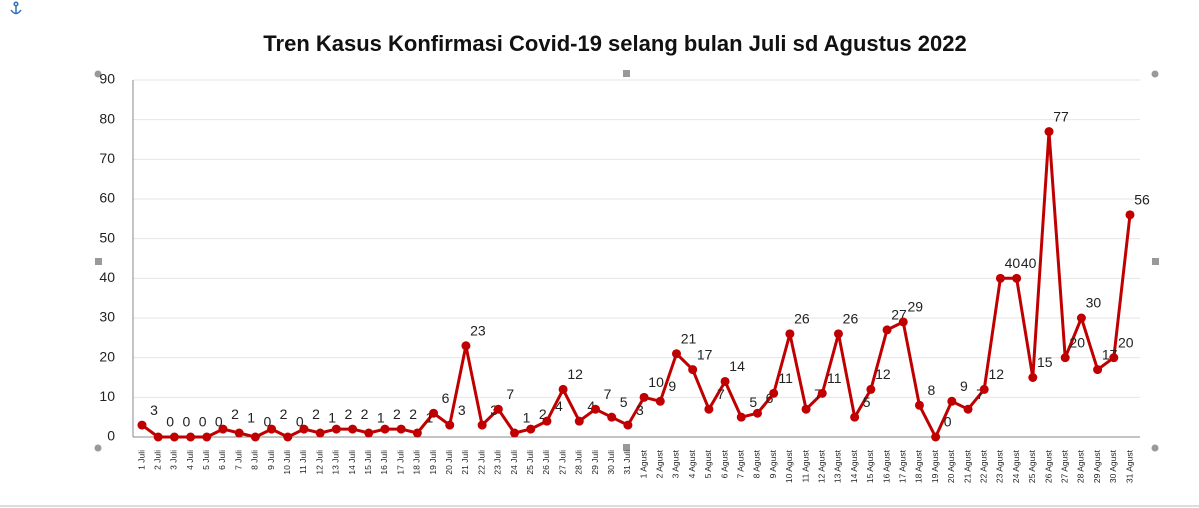 This screenshot has width=1199, height=508. Describe the element at coordinates (689, 338) in the screenshot. I see `data-label: 21` at that location.